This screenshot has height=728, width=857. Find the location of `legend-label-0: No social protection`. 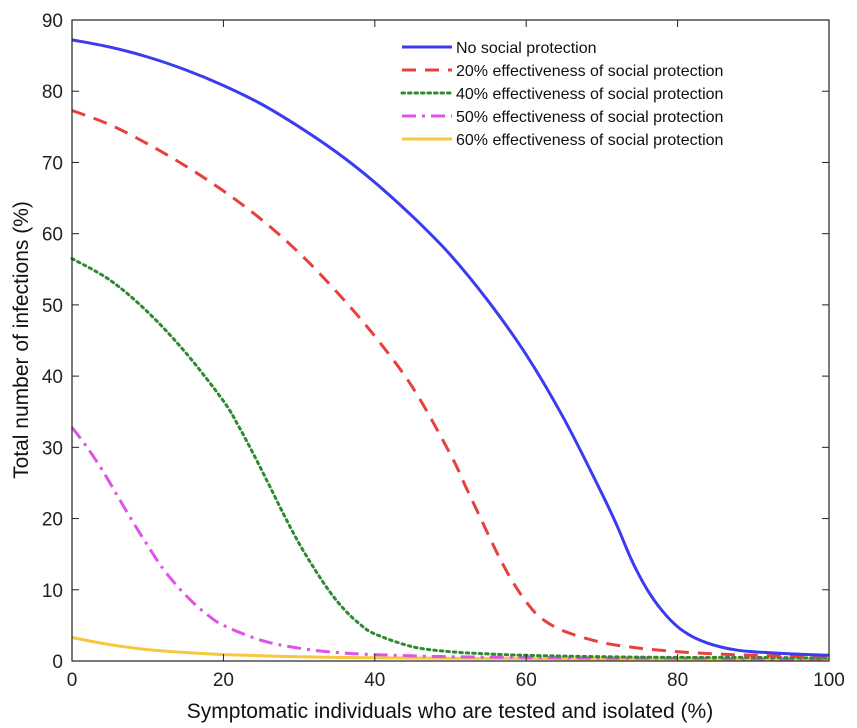

legend-label-0: No social protection is located at coordinates (526, 48).